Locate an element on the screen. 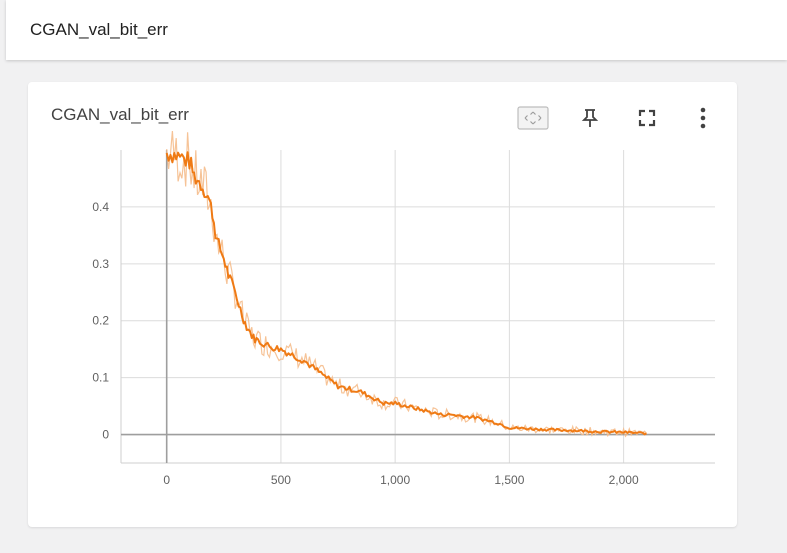  y-tick-label: 0.1 is located at coordinates (100, 378).